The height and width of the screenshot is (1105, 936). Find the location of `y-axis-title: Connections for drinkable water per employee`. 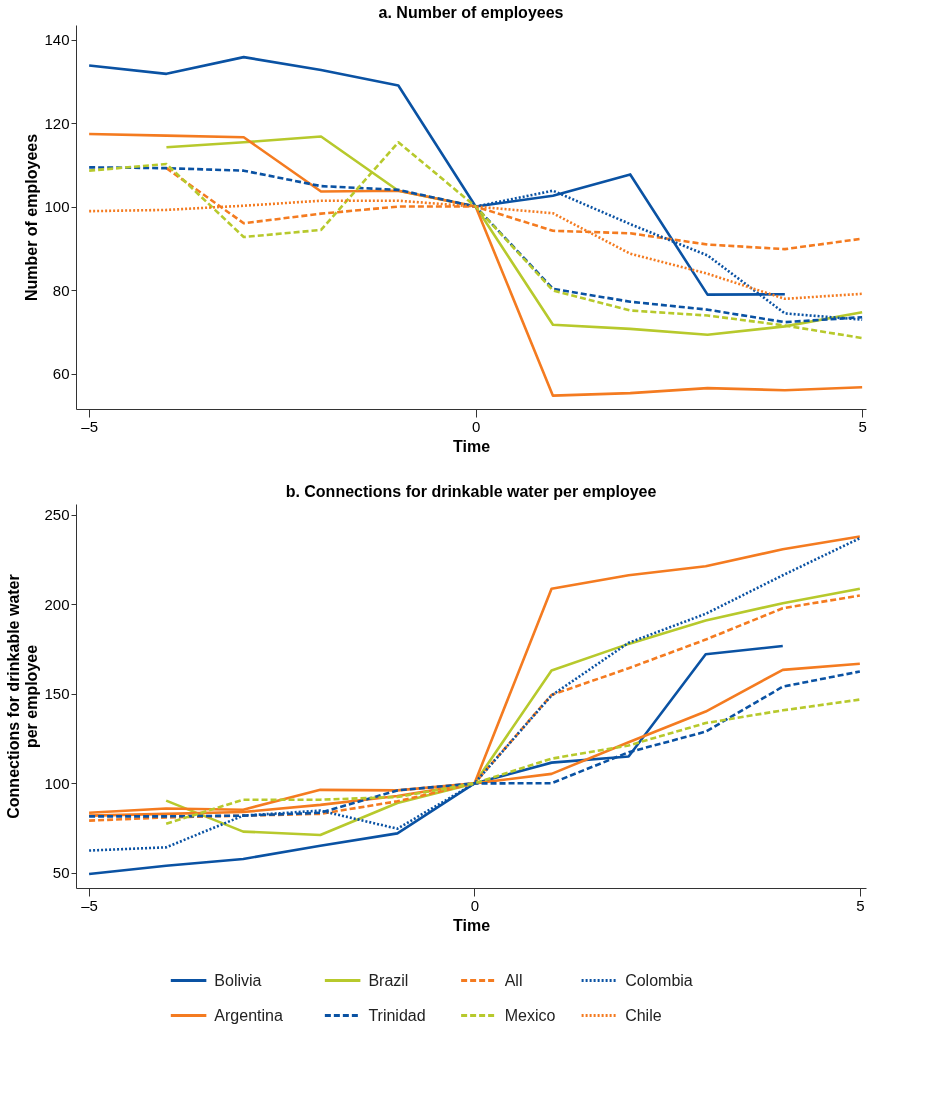

y-axis-title: Connections for drinkable water per employee is located at coordinates (23, 696).